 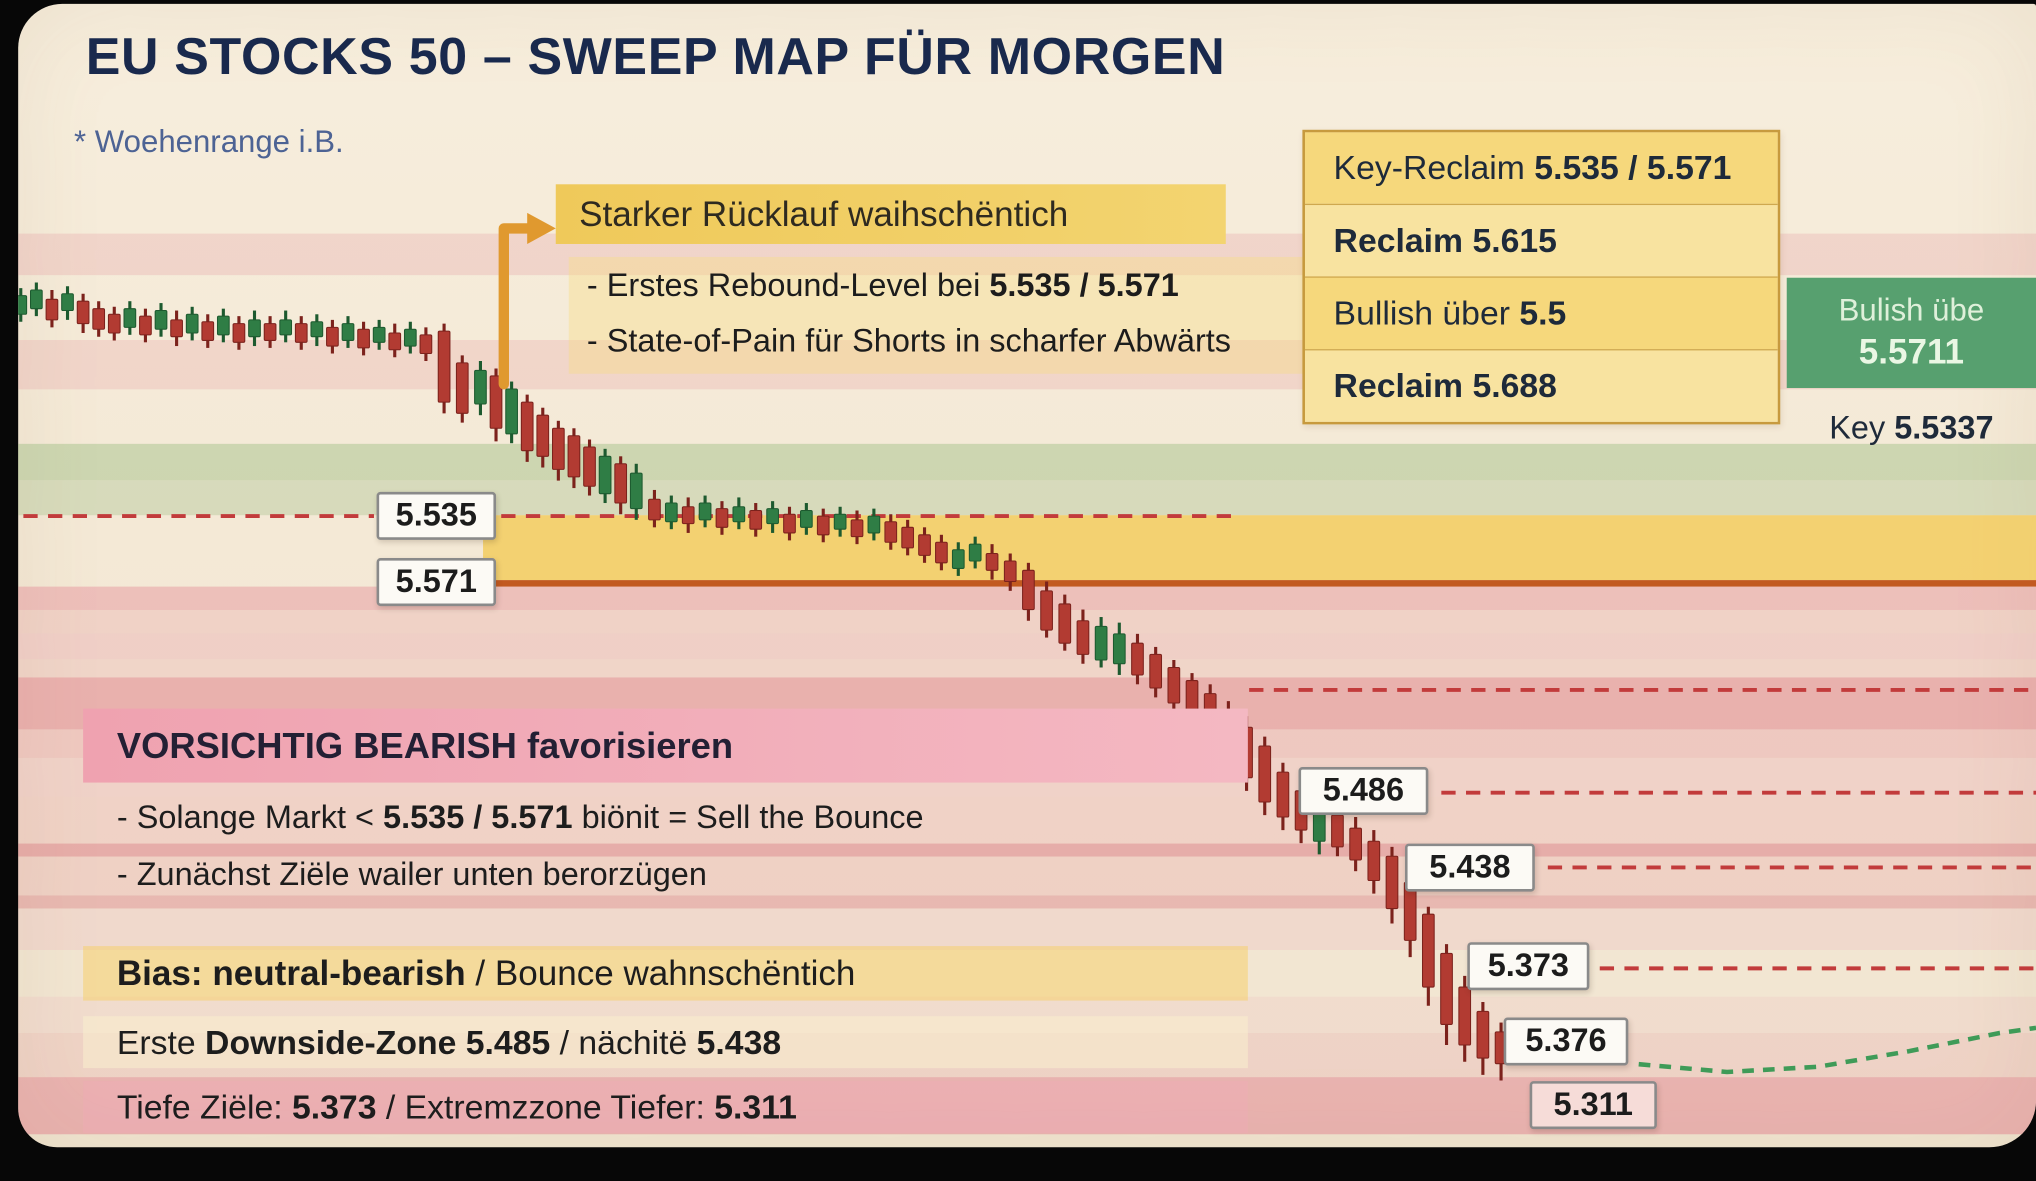 I want to click on bullish-above-label: Bulish übe, so click(x=1911, y=311).